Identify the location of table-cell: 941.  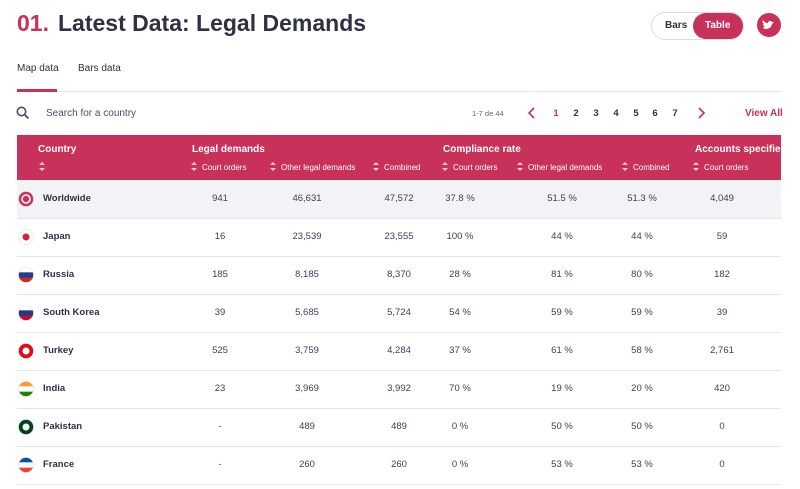
(220, 198).